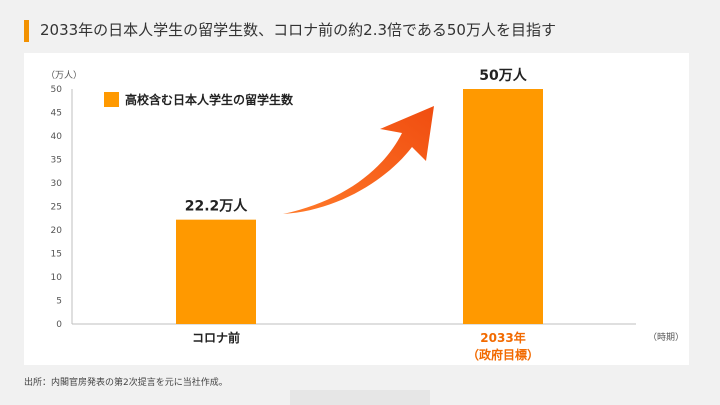 This screenshot has height=405, width=720. What do you see at coordinates (57, 90) in the screenshot?
I see `y-tick-label: 50` at bounding box center [57, 90].